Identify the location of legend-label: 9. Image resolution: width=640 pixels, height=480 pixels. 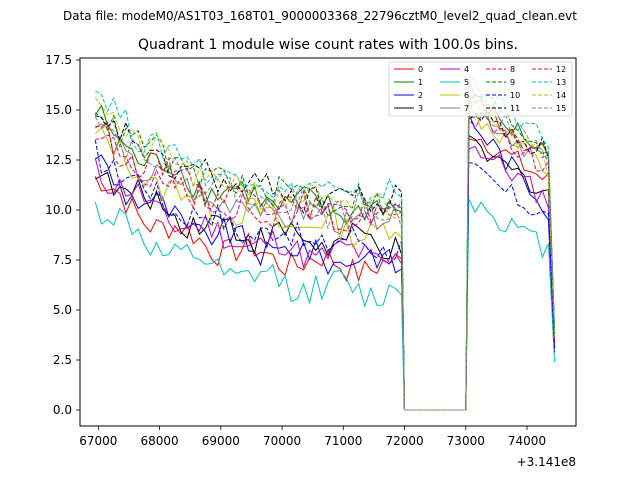
(512, 82).